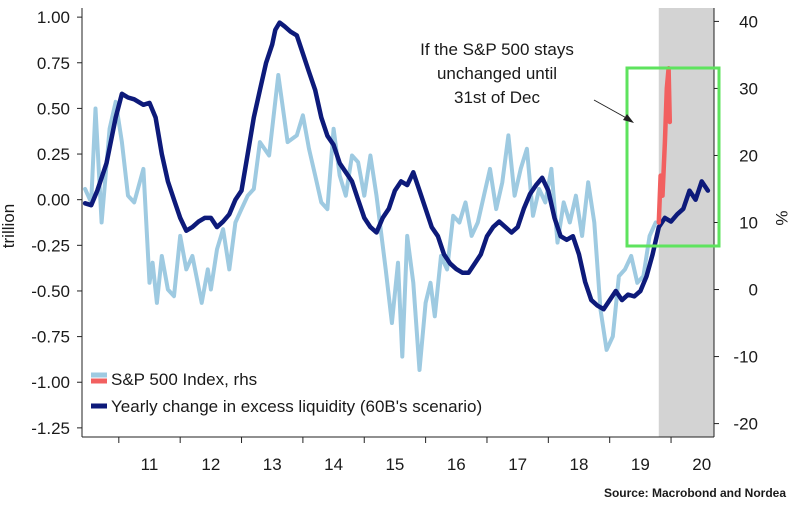 This screenshot has width=800, height=516. I want to click on right-tick-label: 0, so click(753, 290).